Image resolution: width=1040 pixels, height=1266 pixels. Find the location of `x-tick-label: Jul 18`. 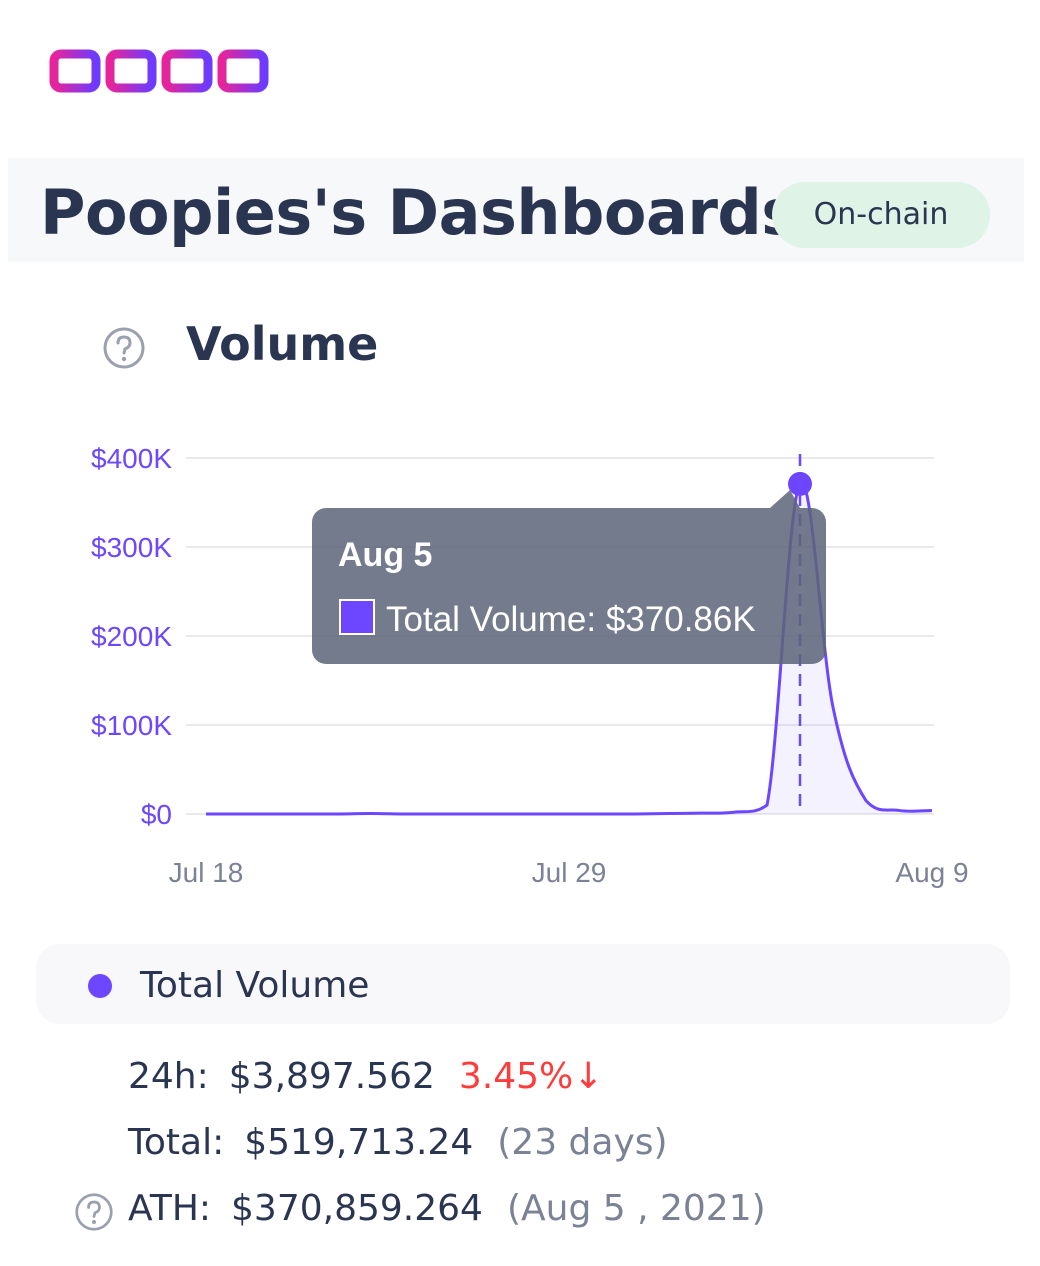

x-tick-label: Jul 18 is located at coordinates (206, 872).